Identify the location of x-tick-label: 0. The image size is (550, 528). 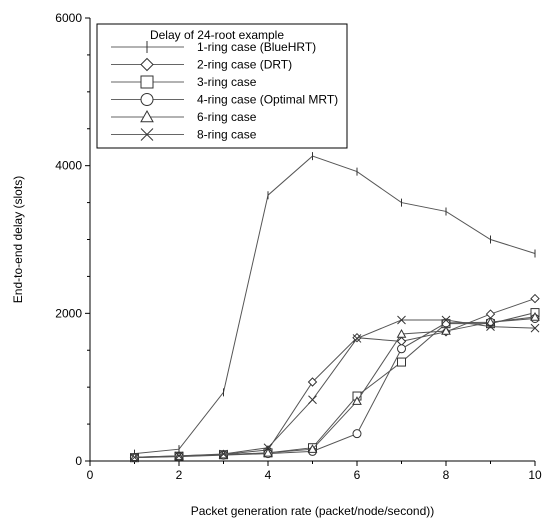
(90, 475).